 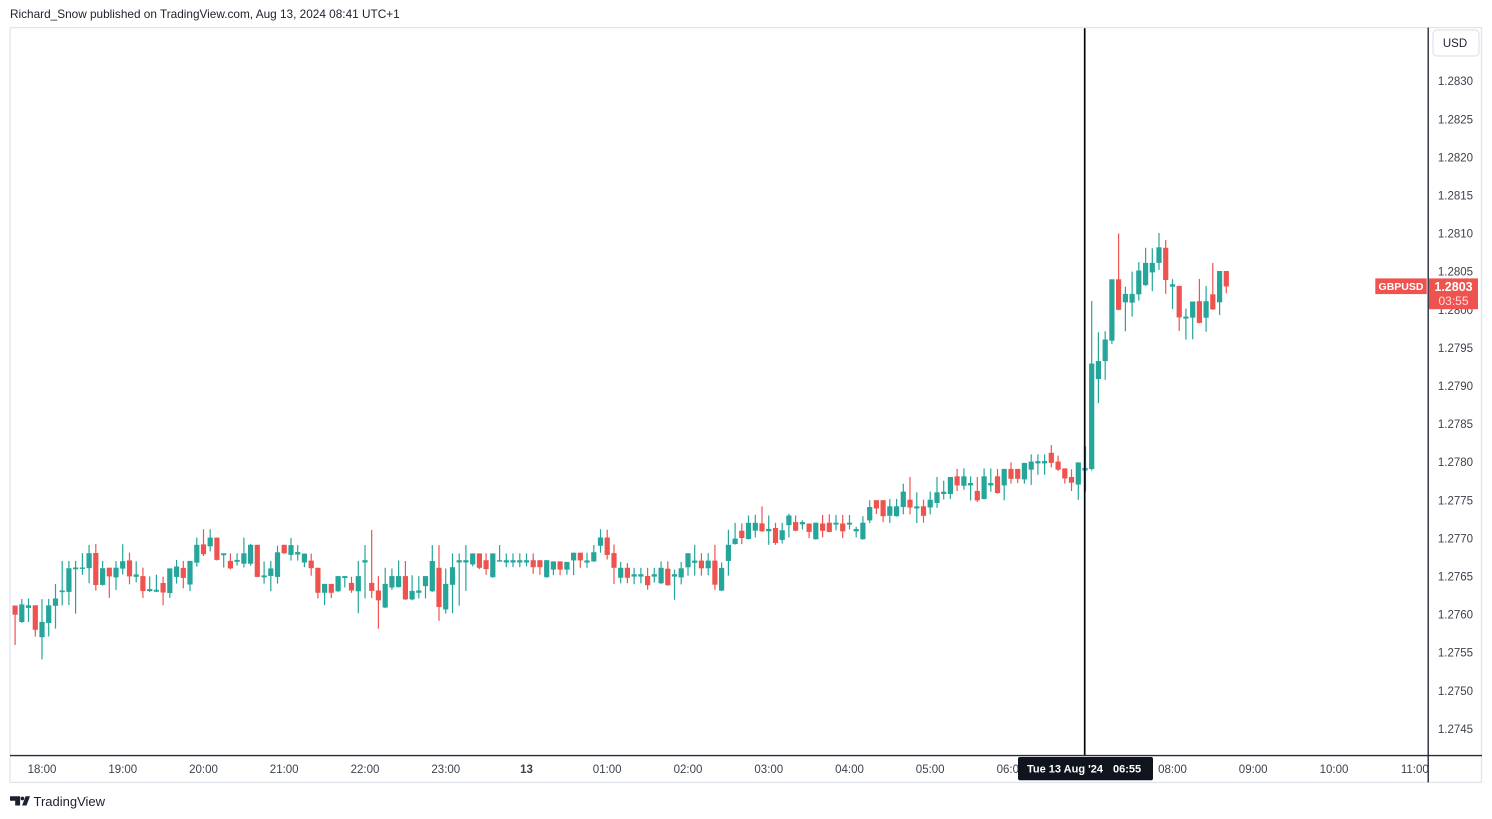 What do you see at coordinates (1455, 578) in the screenshot?
I see `svg-text: 1.2765` at bounding box center [1455, 578].